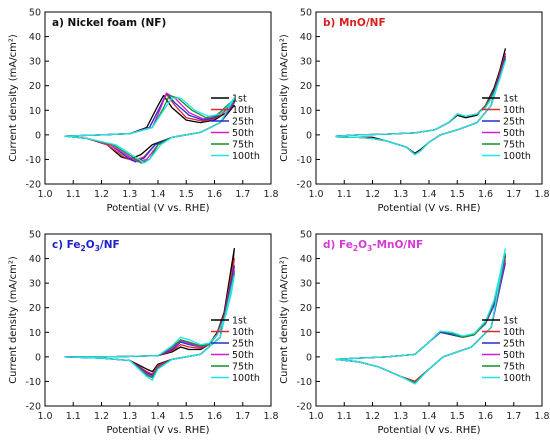 Image resolution: width=550 pixels, height=441 pixels. I want to click on panel-title: b) MnO/NF, so click(354, 23).